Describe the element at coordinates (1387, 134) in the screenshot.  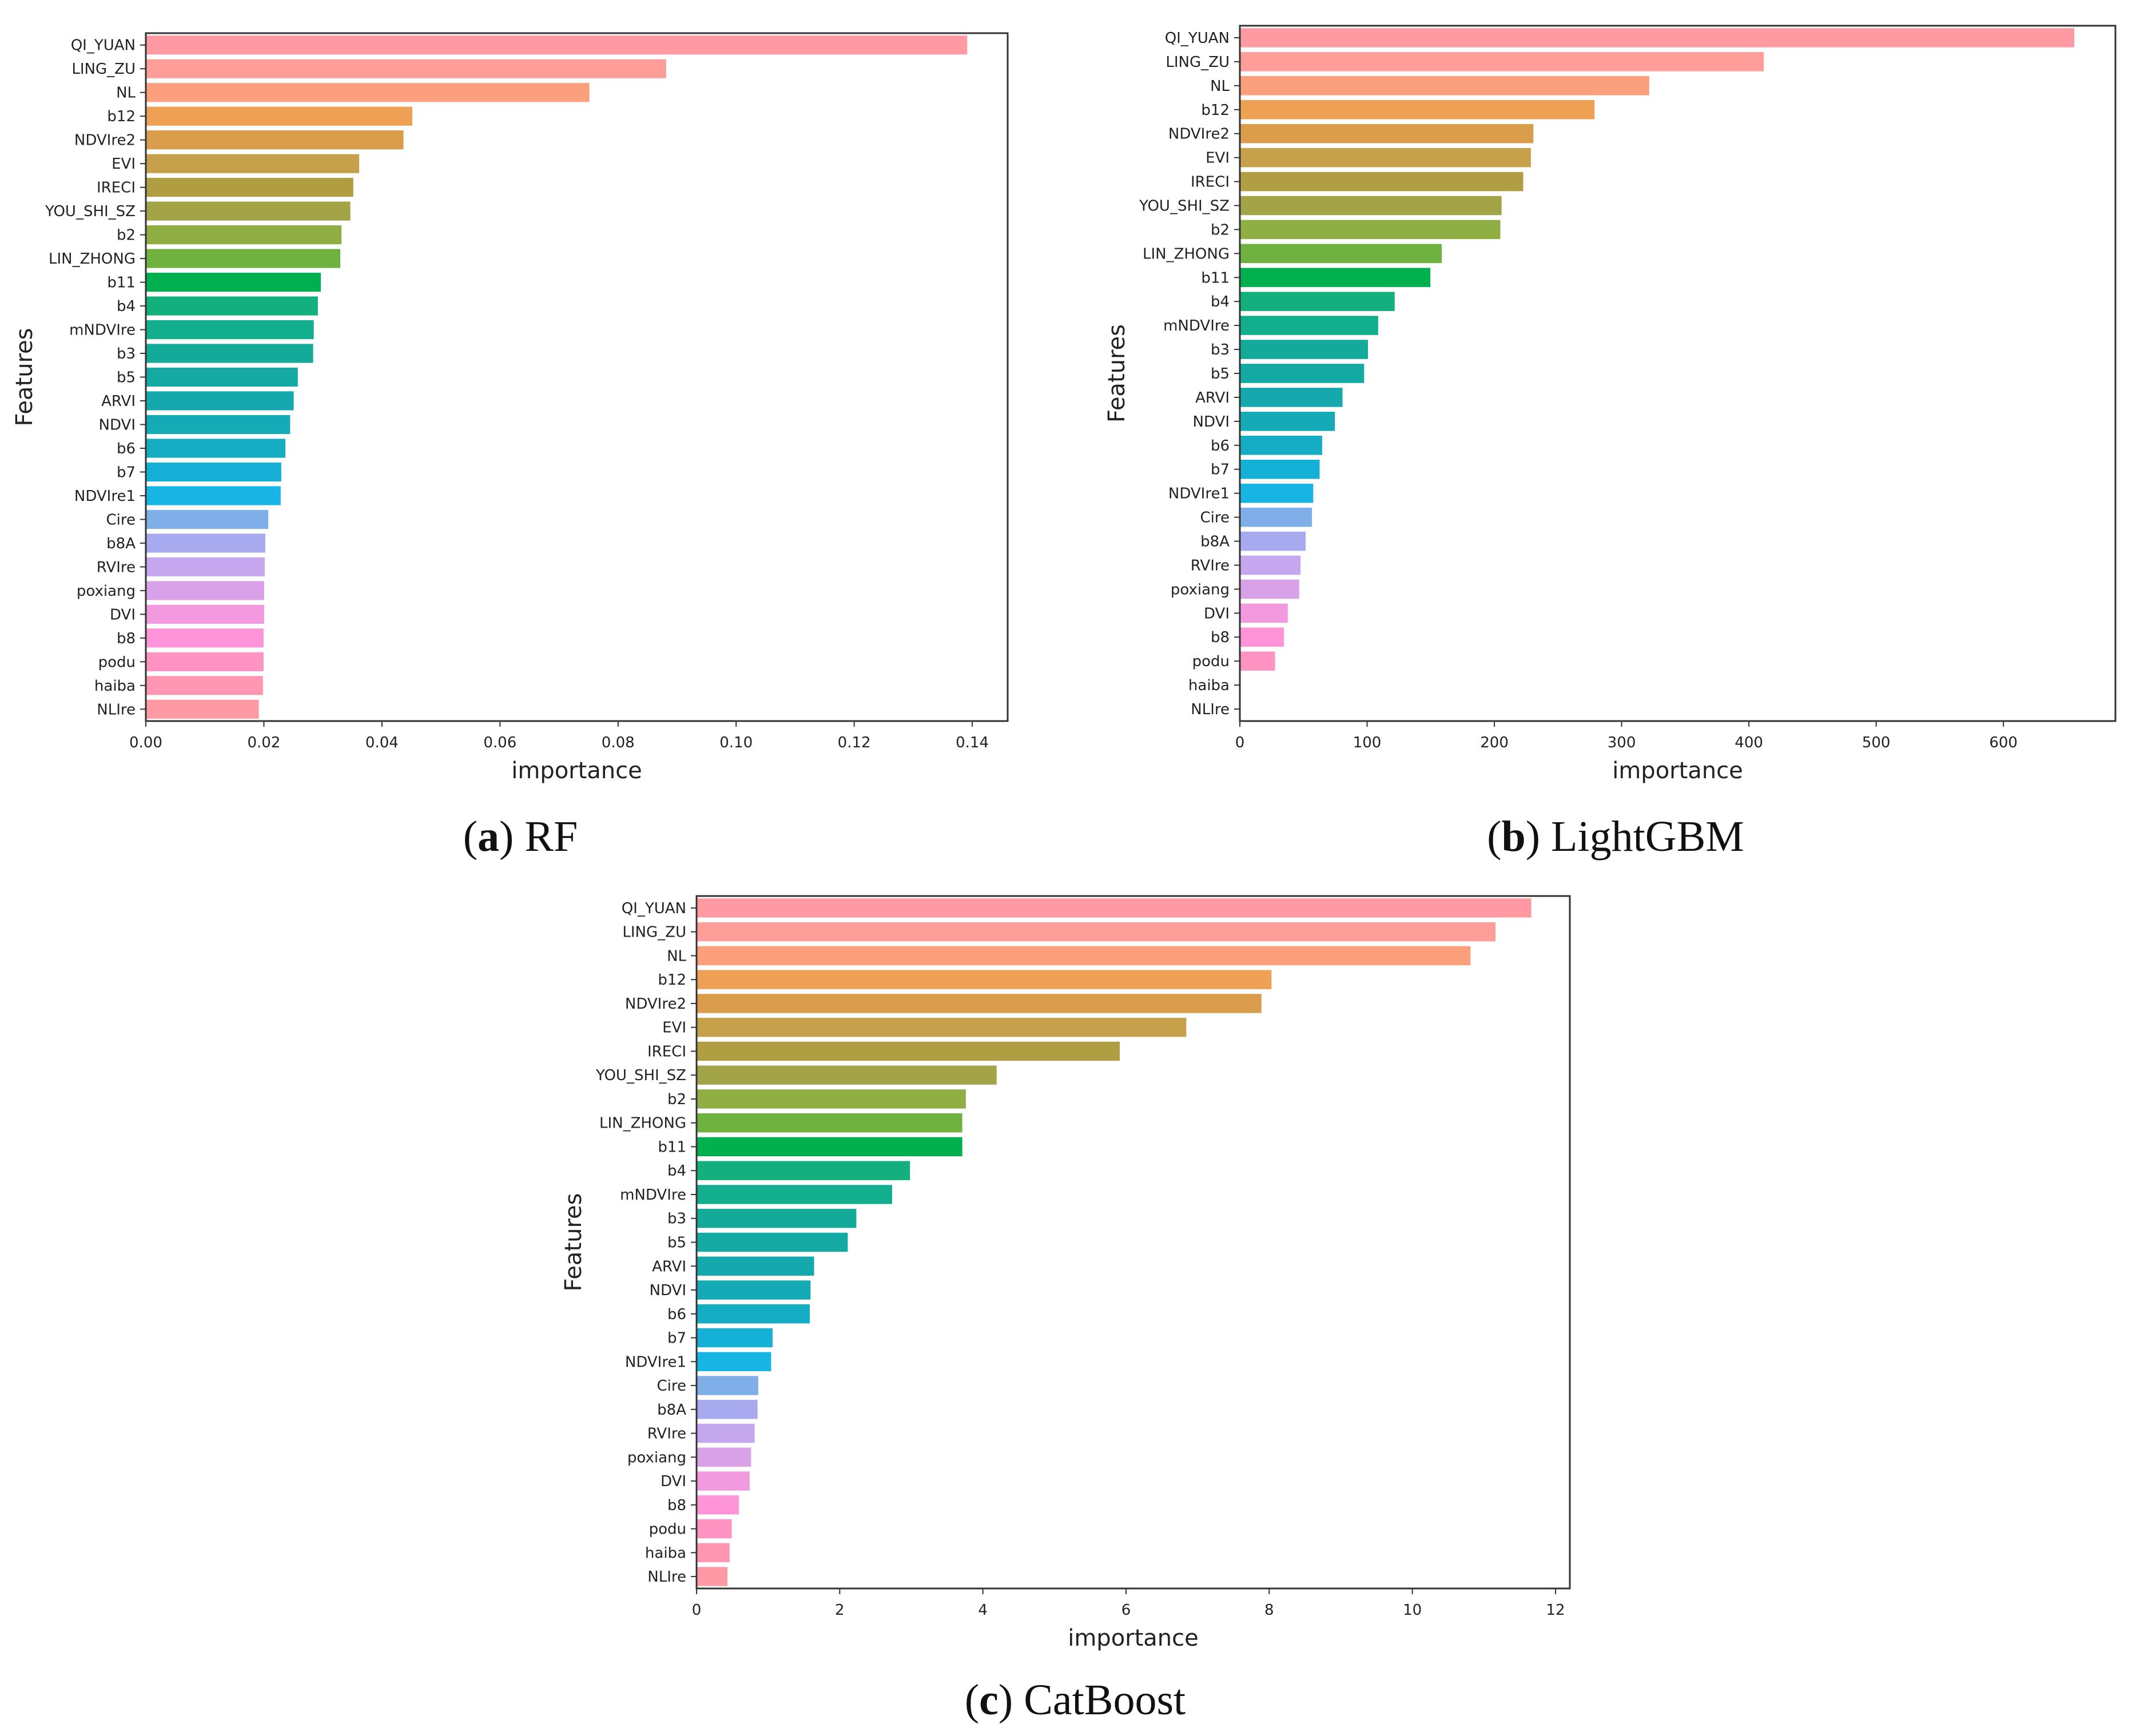
I see `bar-NDVIre2` at that location.